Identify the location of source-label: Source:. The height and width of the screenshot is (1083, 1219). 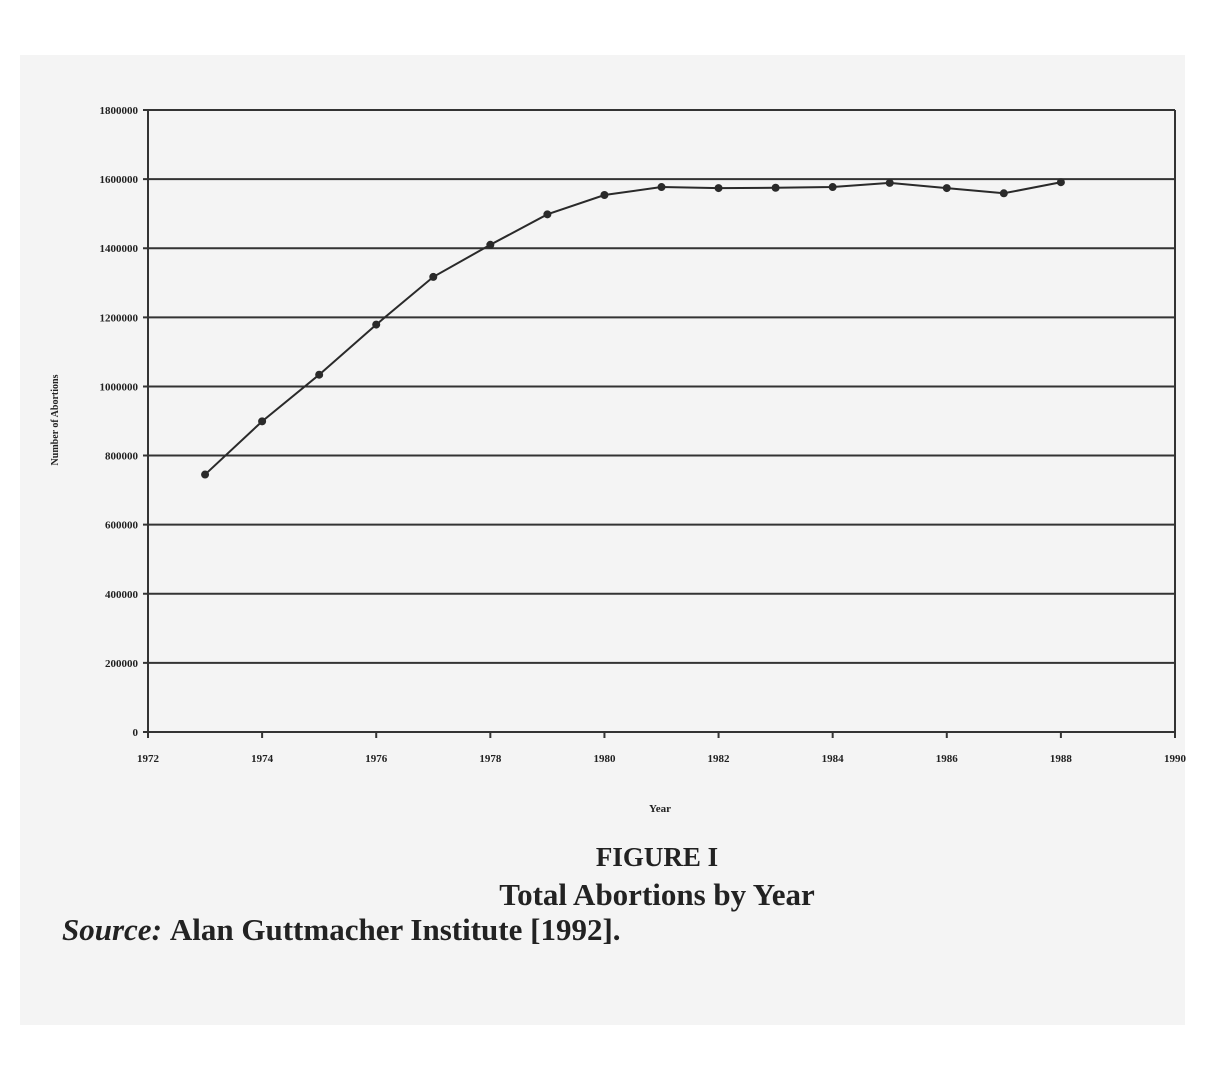
(112, 929).